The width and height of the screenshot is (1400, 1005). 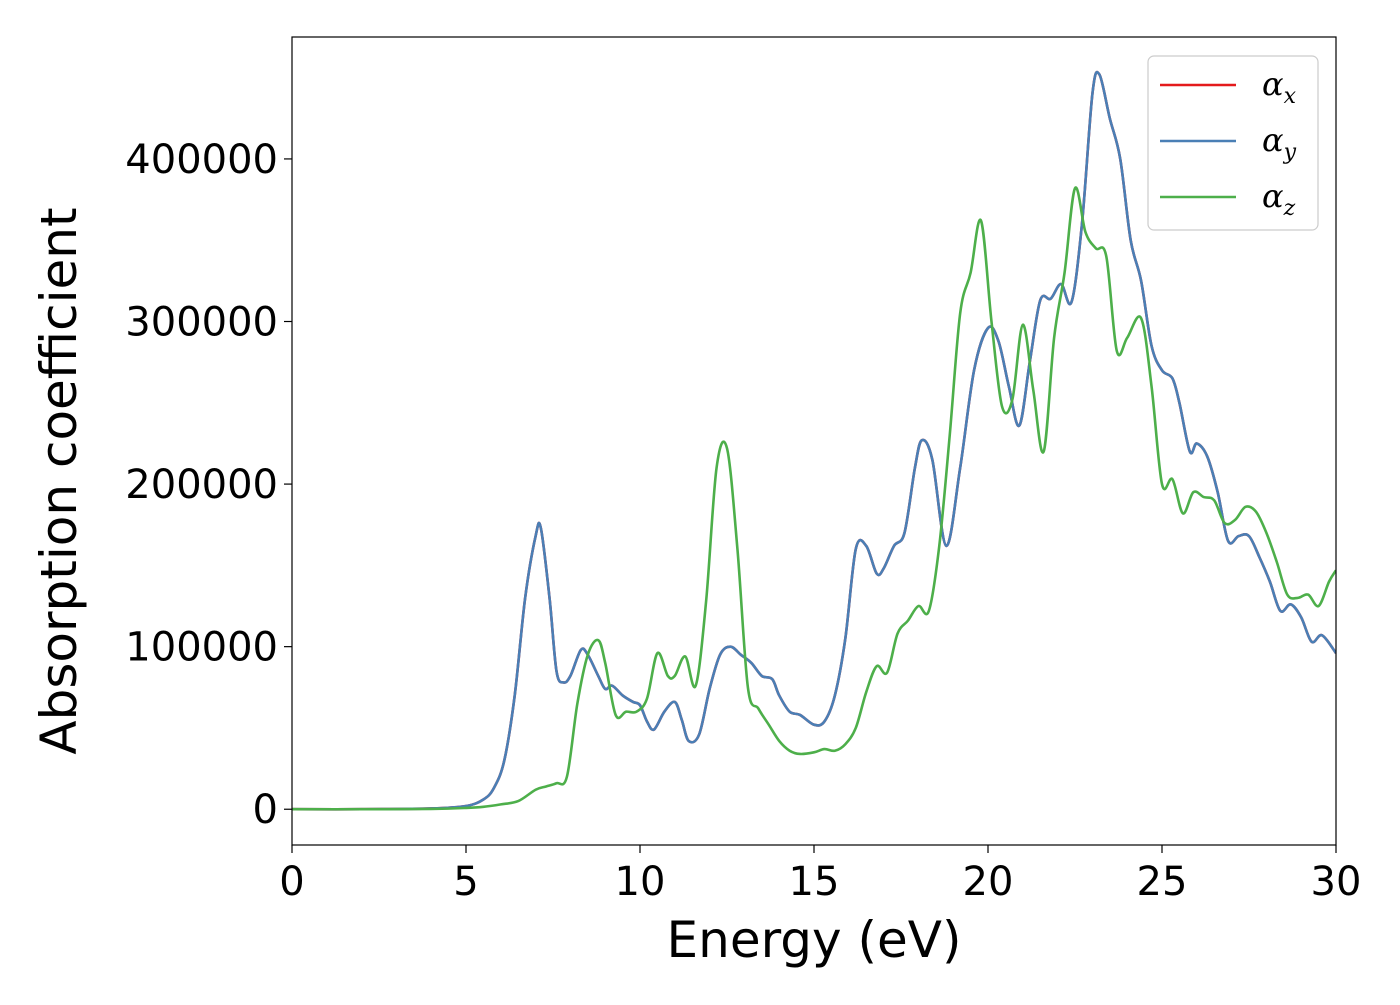 What do you see at coordinates (988, 882) in the screenshot?
I see `x-tick-label: 20` at bounding box center [988, 882].